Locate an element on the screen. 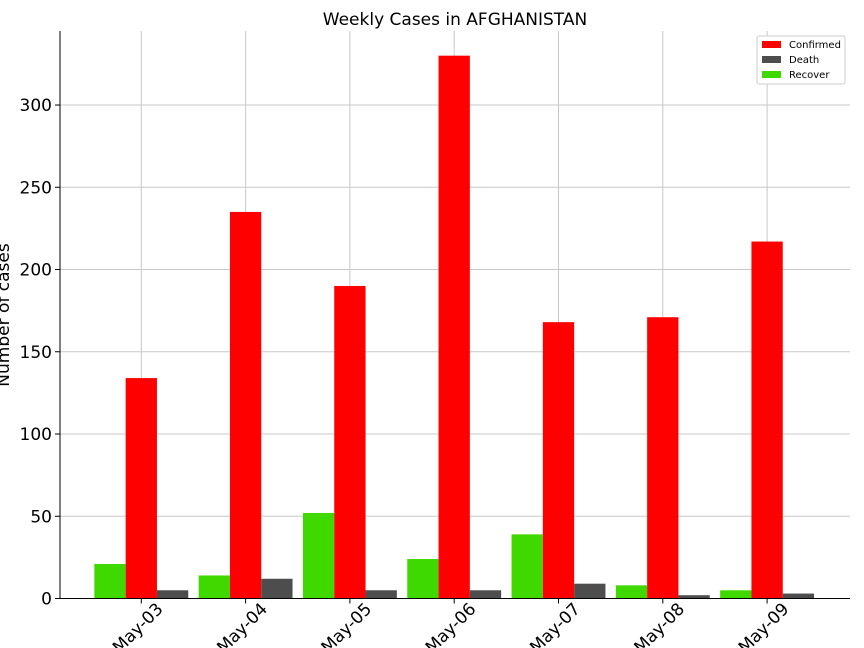 This screenshot has width=864, height=648. x-tick-label: May-03 is located at coordinates (138, 623).